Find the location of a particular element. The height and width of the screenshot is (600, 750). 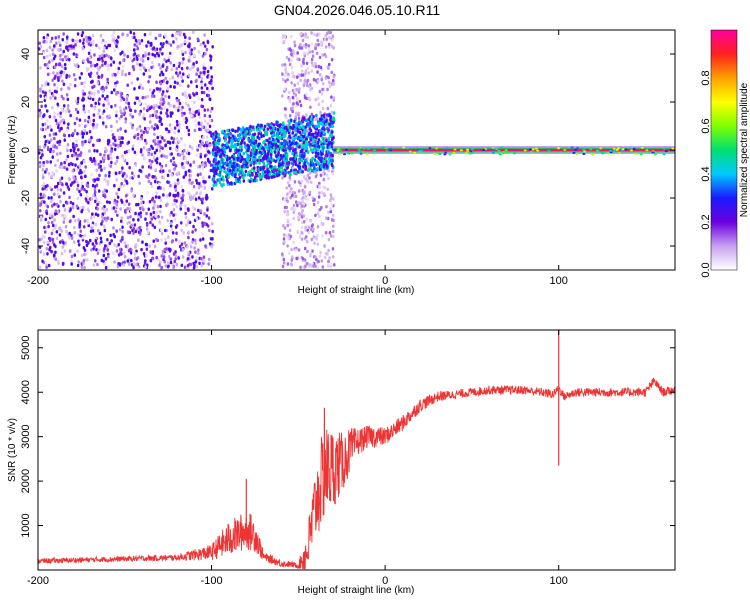

snr-x-tick-label: 0 is located at coordinates (385, 581).